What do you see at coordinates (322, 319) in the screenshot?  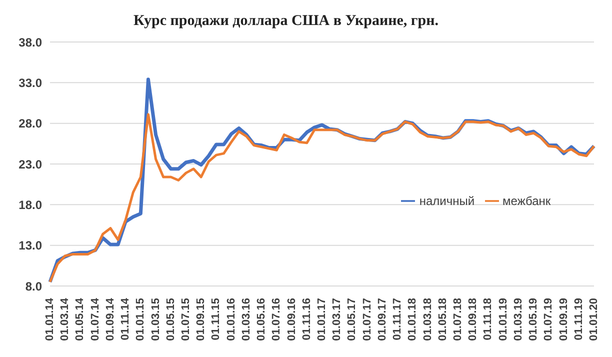 I see `x-tick-label: 01.01.17` at bounding box center [322, 319].